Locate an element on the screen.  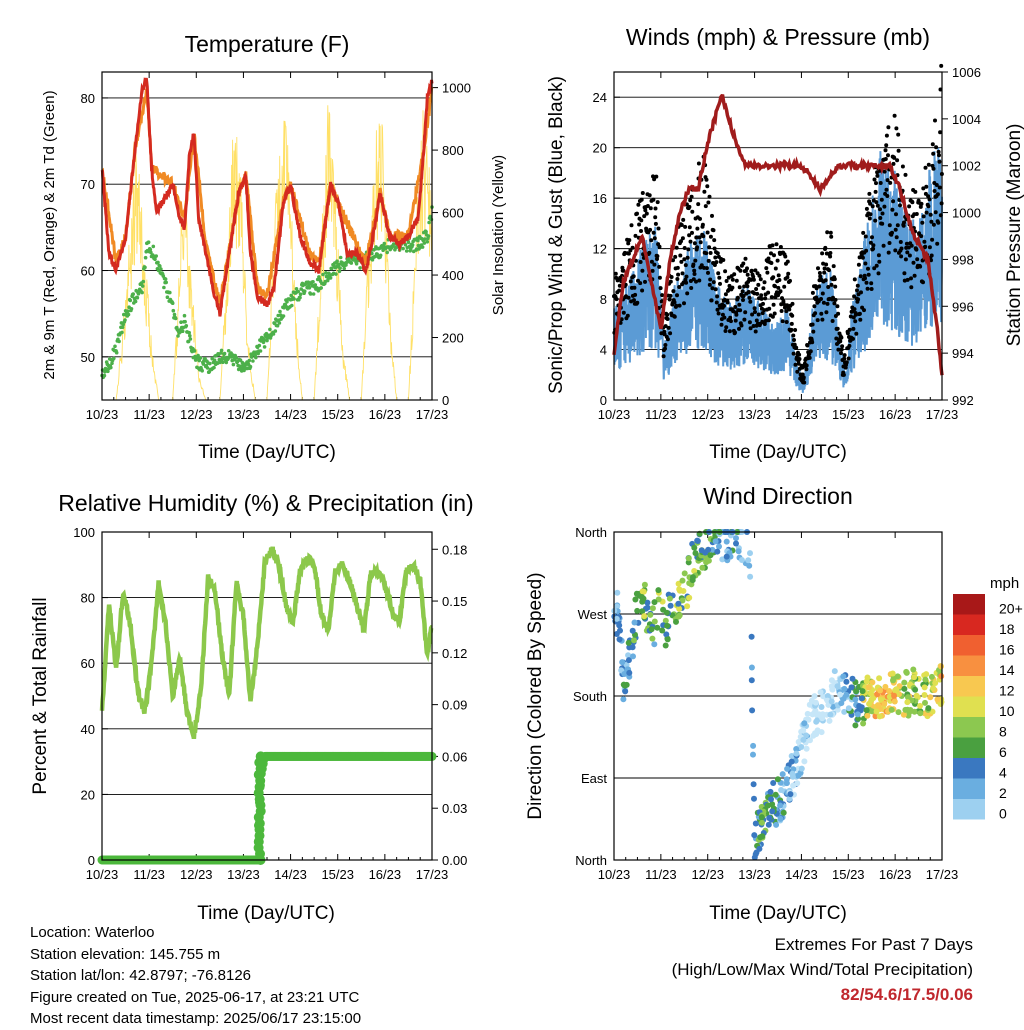
speed-legend-label: 4 is located at coordinates (1003, 772).